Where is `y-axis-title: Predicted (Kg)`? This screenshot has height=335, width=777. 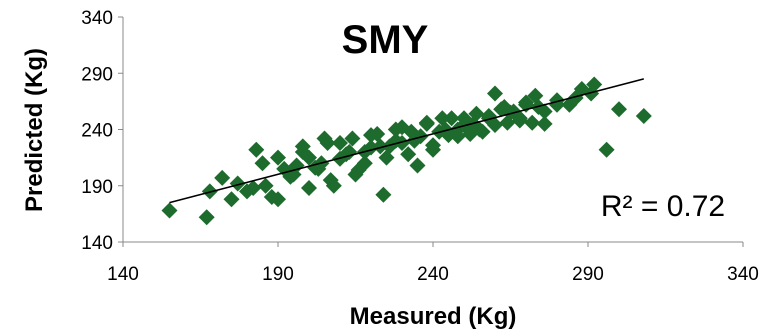
y-axis-title: Predicted (Kg) is located at coordinates (34, 130).